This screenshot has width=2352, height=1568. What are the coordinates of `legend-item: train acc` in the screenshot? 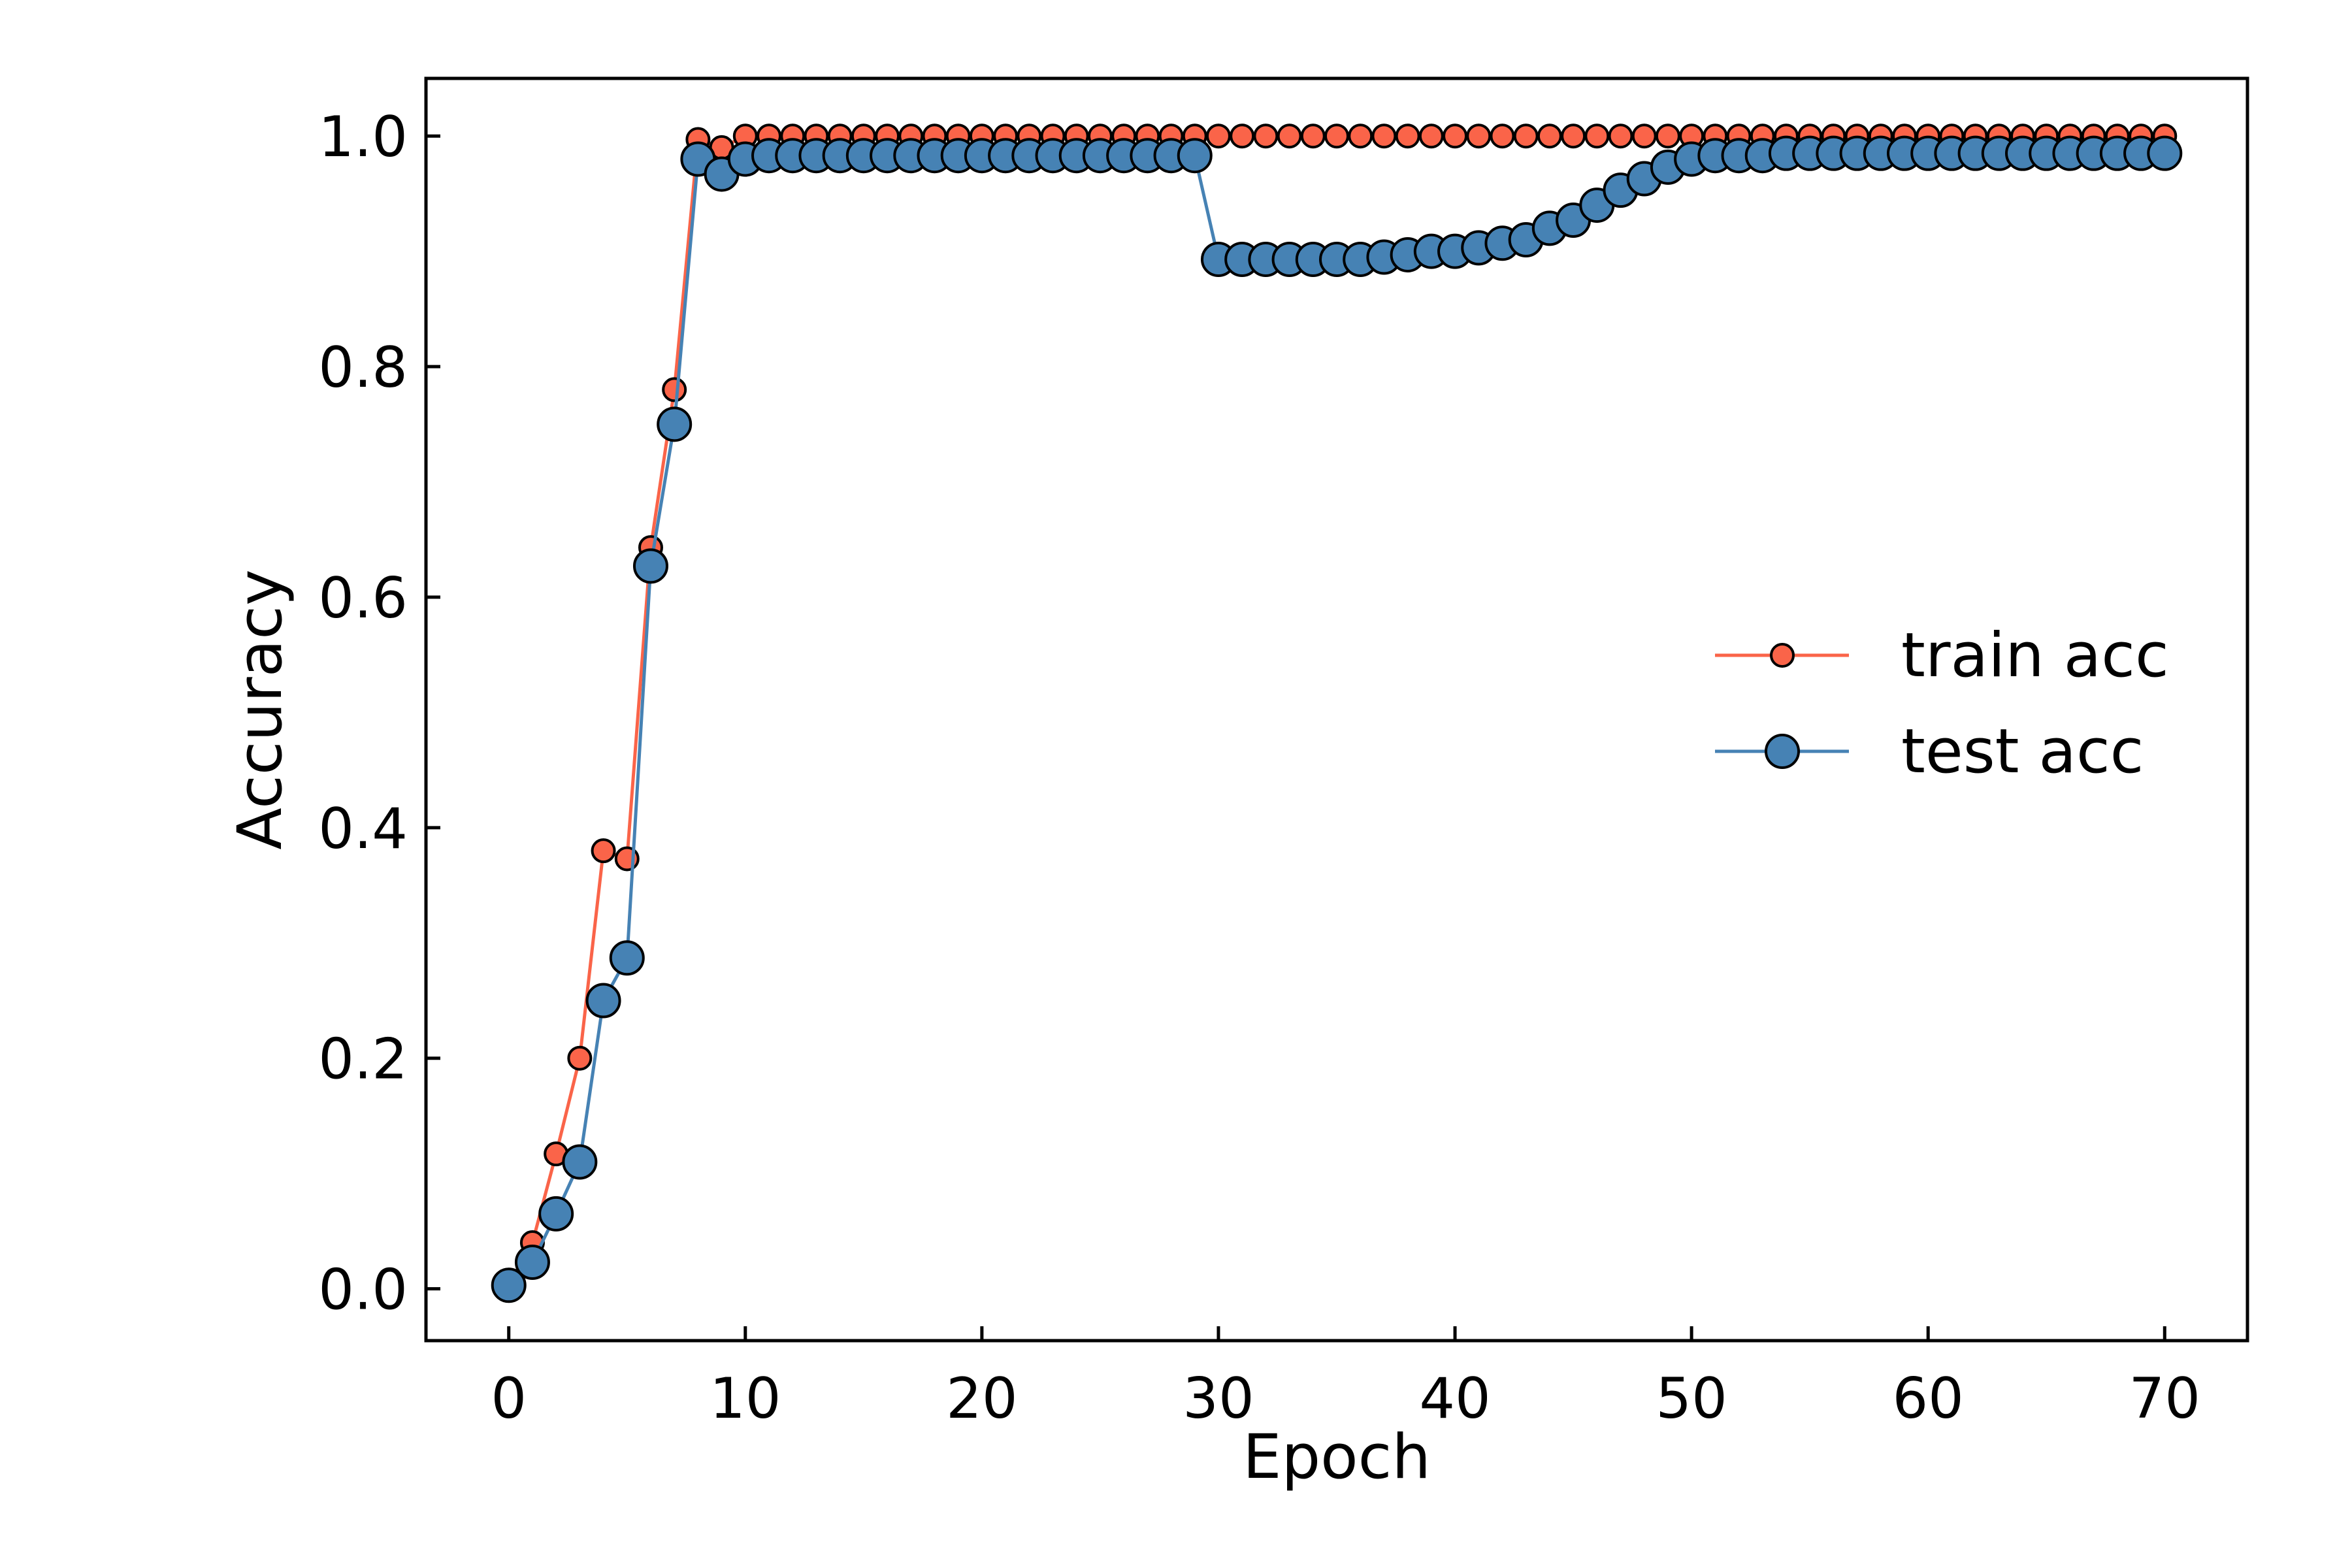 It's located at (1942, 655).